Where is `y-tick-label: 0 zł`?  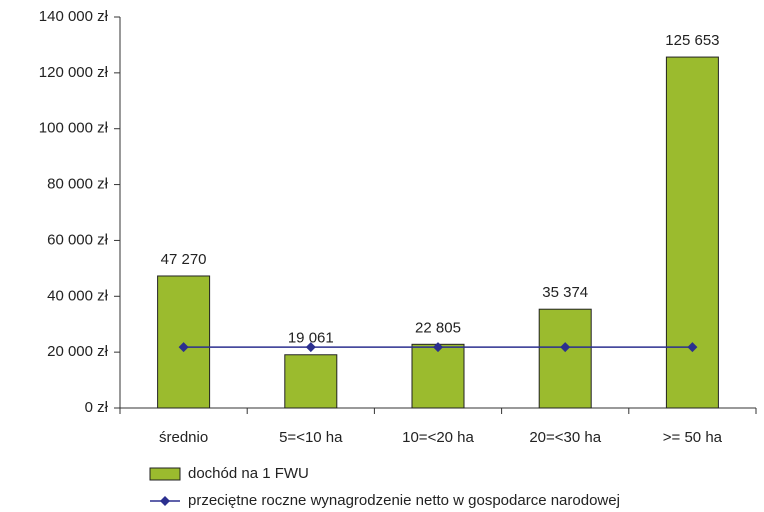 y-tick-label: 0 zł is located at coordinates (97, 407).